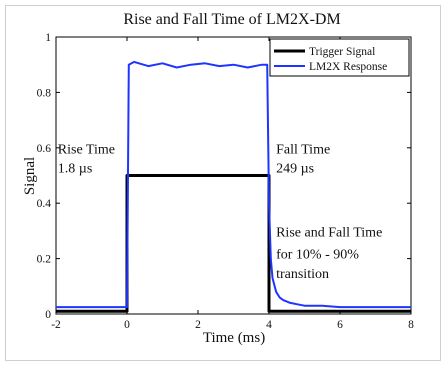 The height and width of the screenshot is (365, 448). What do you see at coordinates (303, 149) in the screenshot?
I see `annotation-fall-title: Fall Time` at bounding box center [303, 149].